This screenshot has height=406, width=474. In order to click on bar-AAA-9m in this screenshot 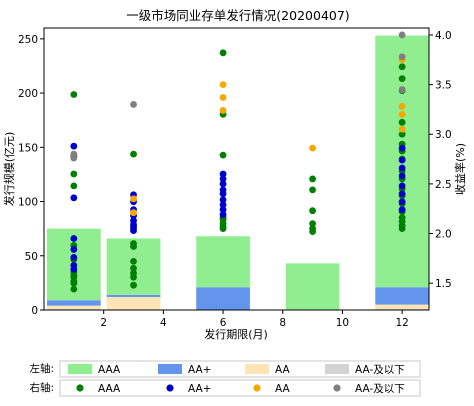, I will do `click(312, 286)`.